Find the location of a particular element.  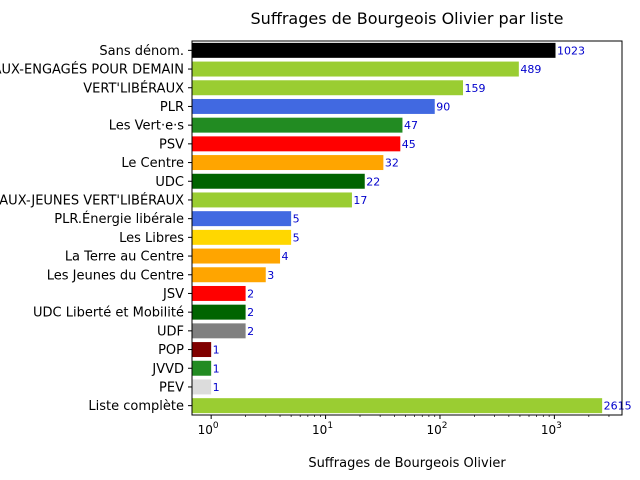

data-label: 45 is located at coordinates (409, 144).